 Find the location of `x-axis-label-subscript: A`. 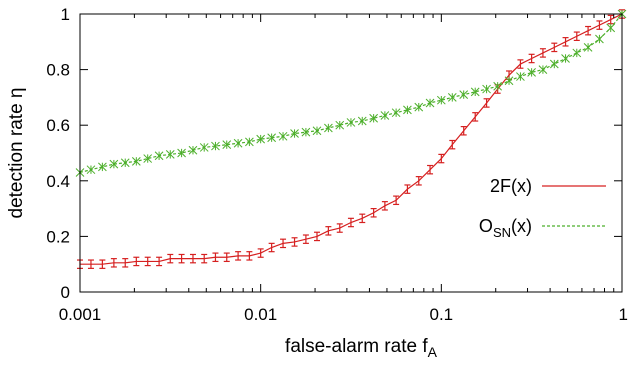

x-axis-label-subscript: A is located at coordinates (433, 352).